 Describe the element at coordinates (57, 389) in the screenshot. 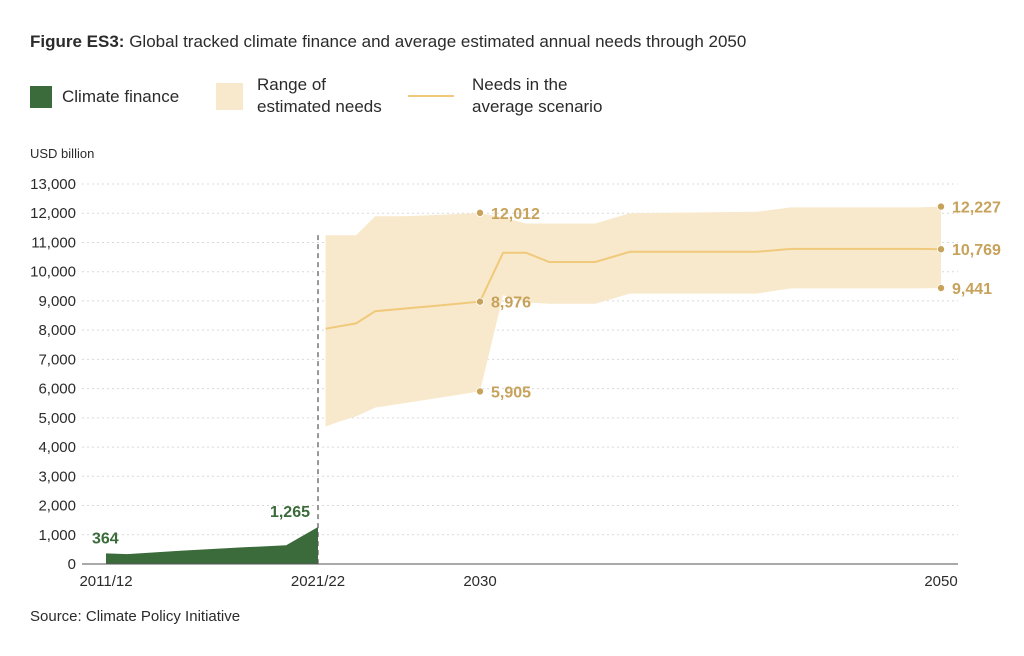

I see `y-tick-label: 6,000` at that location.